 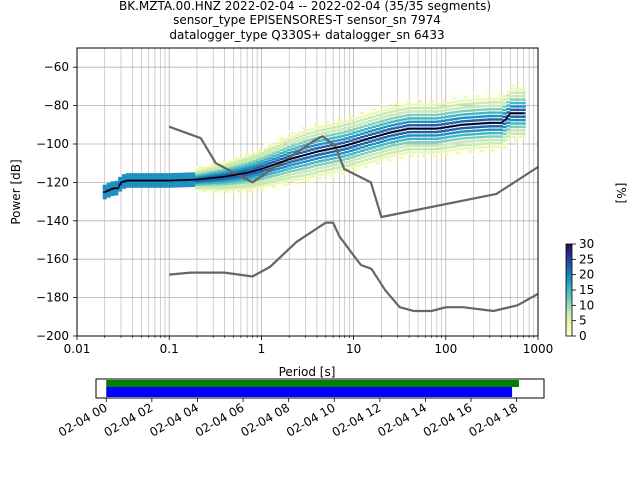 What do you see at coordinates (586, 259) in the screenshot?
I see `colorbar-tick-label: 25` at bounding box center [586, 259].